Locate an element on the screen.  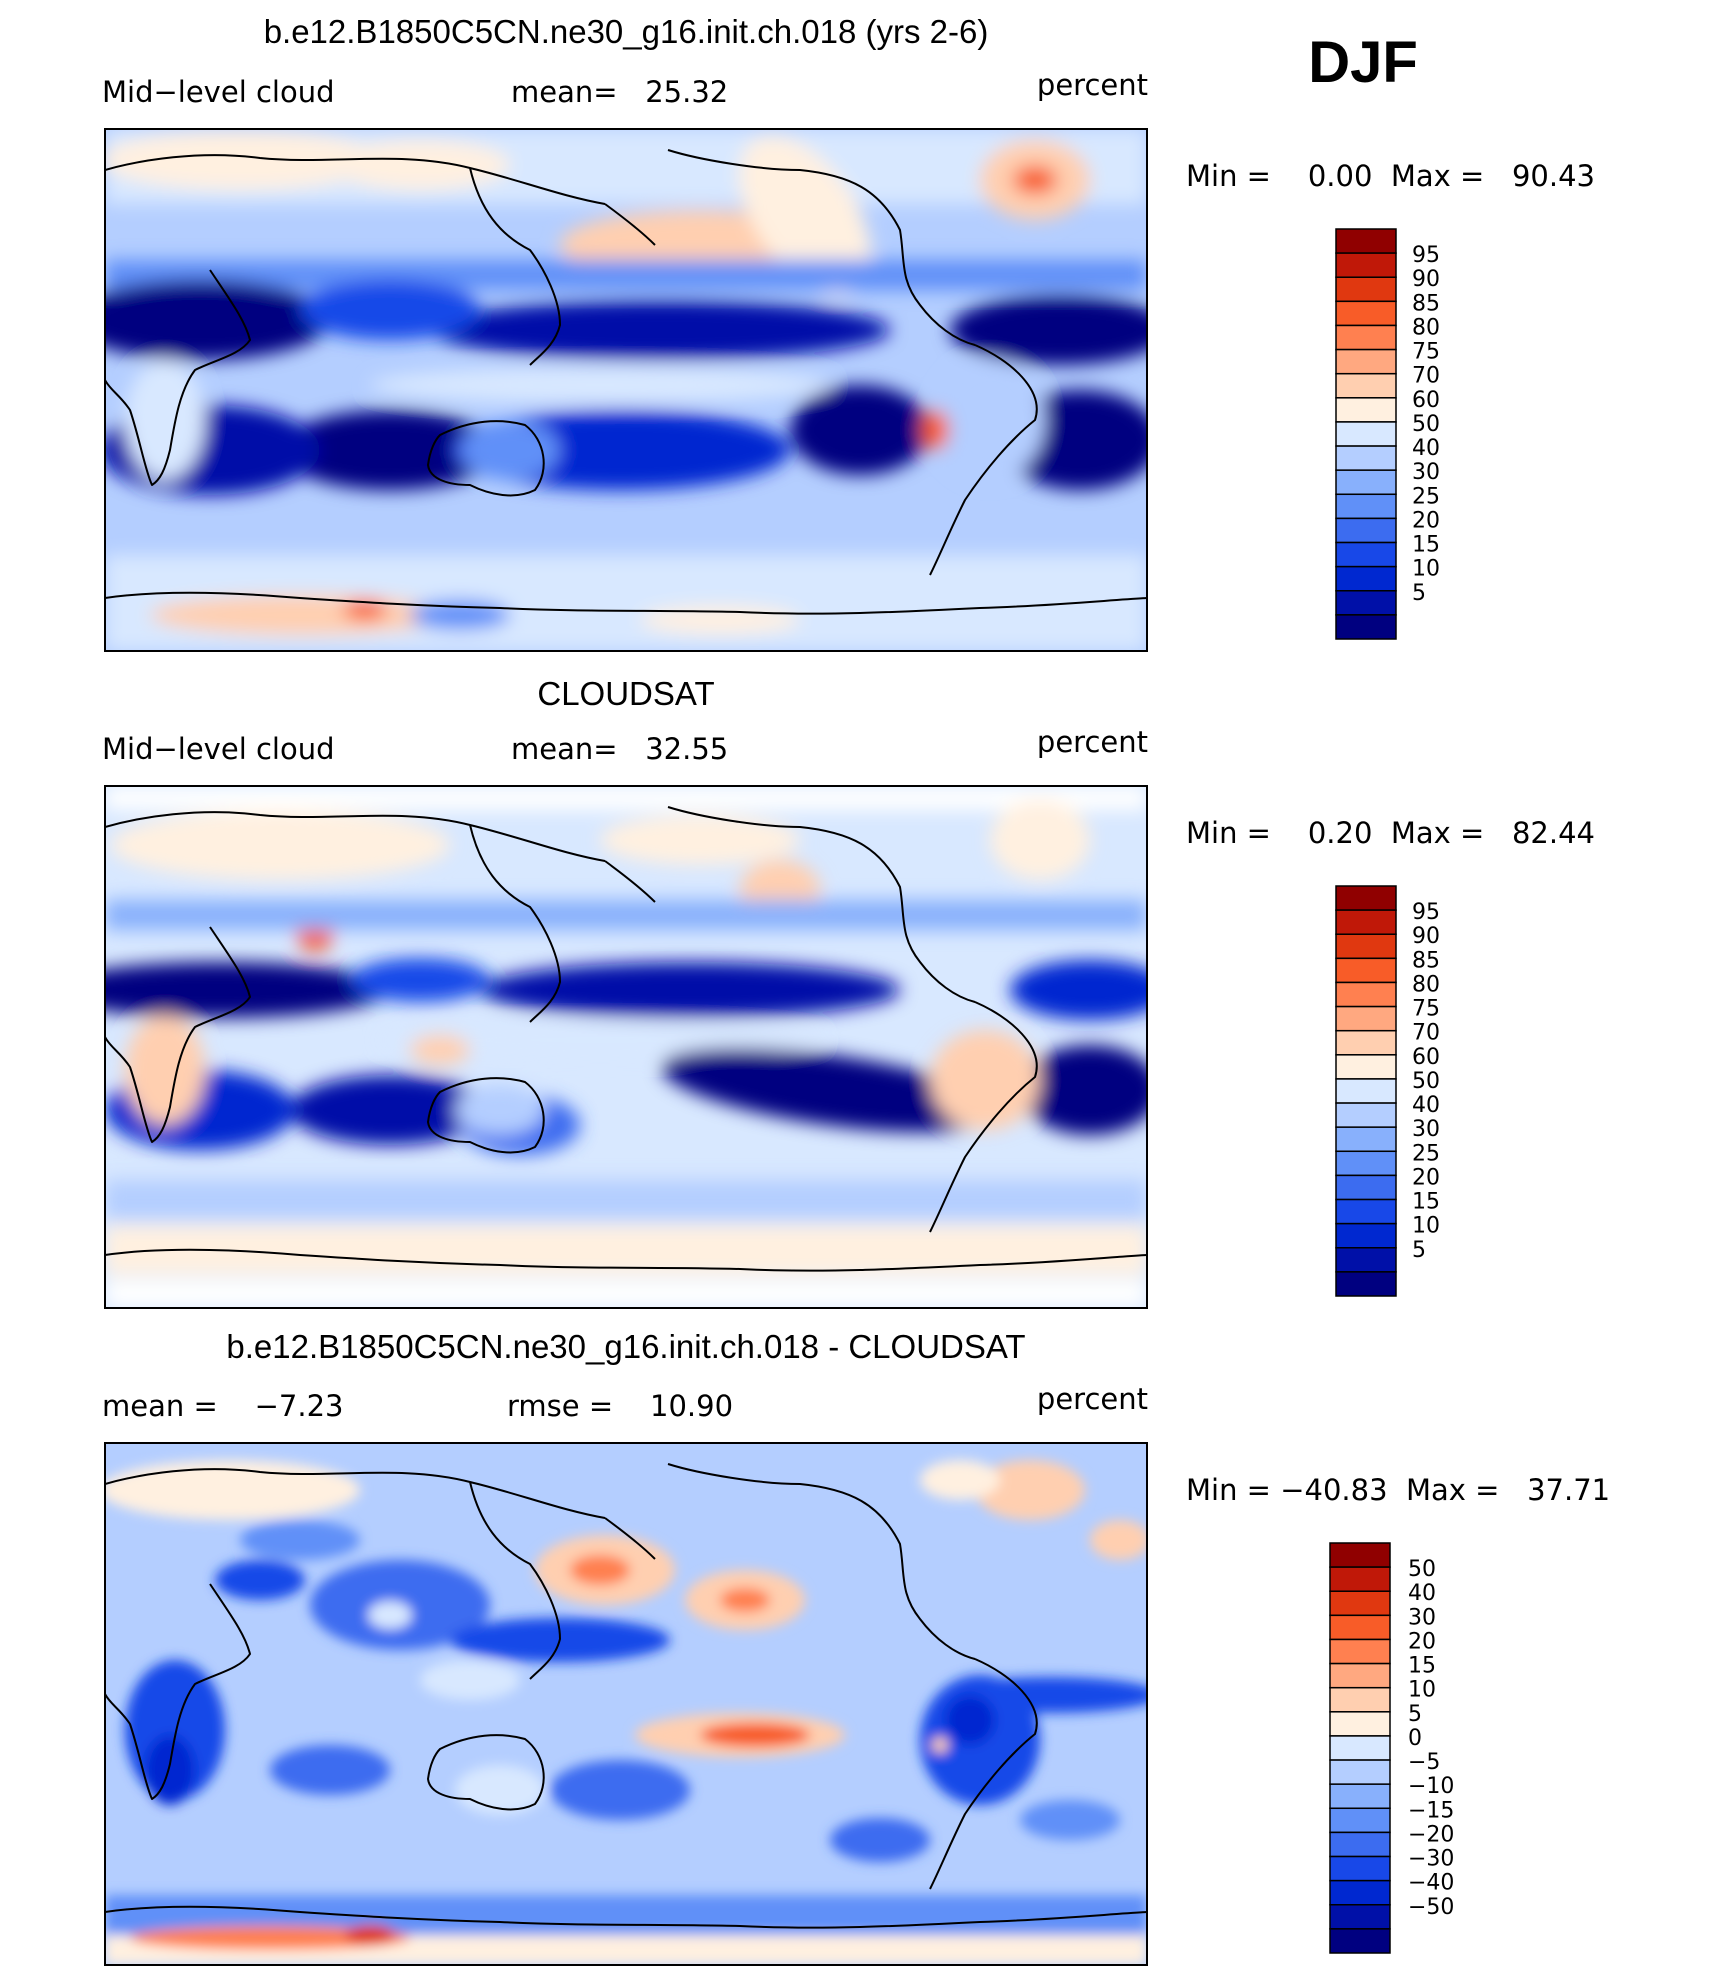
panel-2-min-max: Min = 0.20 Max = 82.44 is located at coordinates (1390, 833).